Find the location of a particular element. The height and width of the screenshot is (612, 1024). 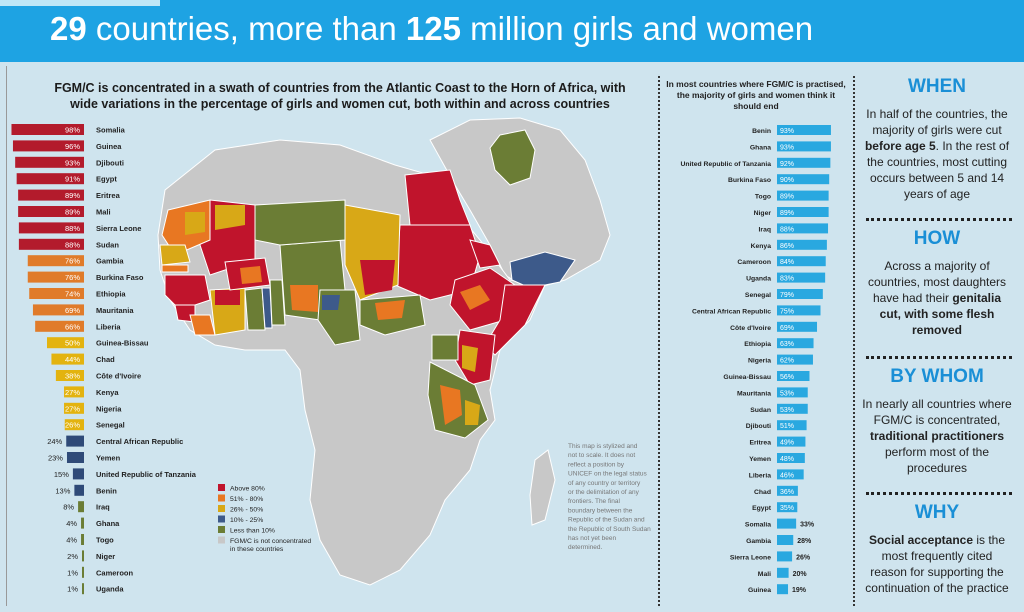

sidebar-heading-when: WHEN is located at coordinates (937, 86).